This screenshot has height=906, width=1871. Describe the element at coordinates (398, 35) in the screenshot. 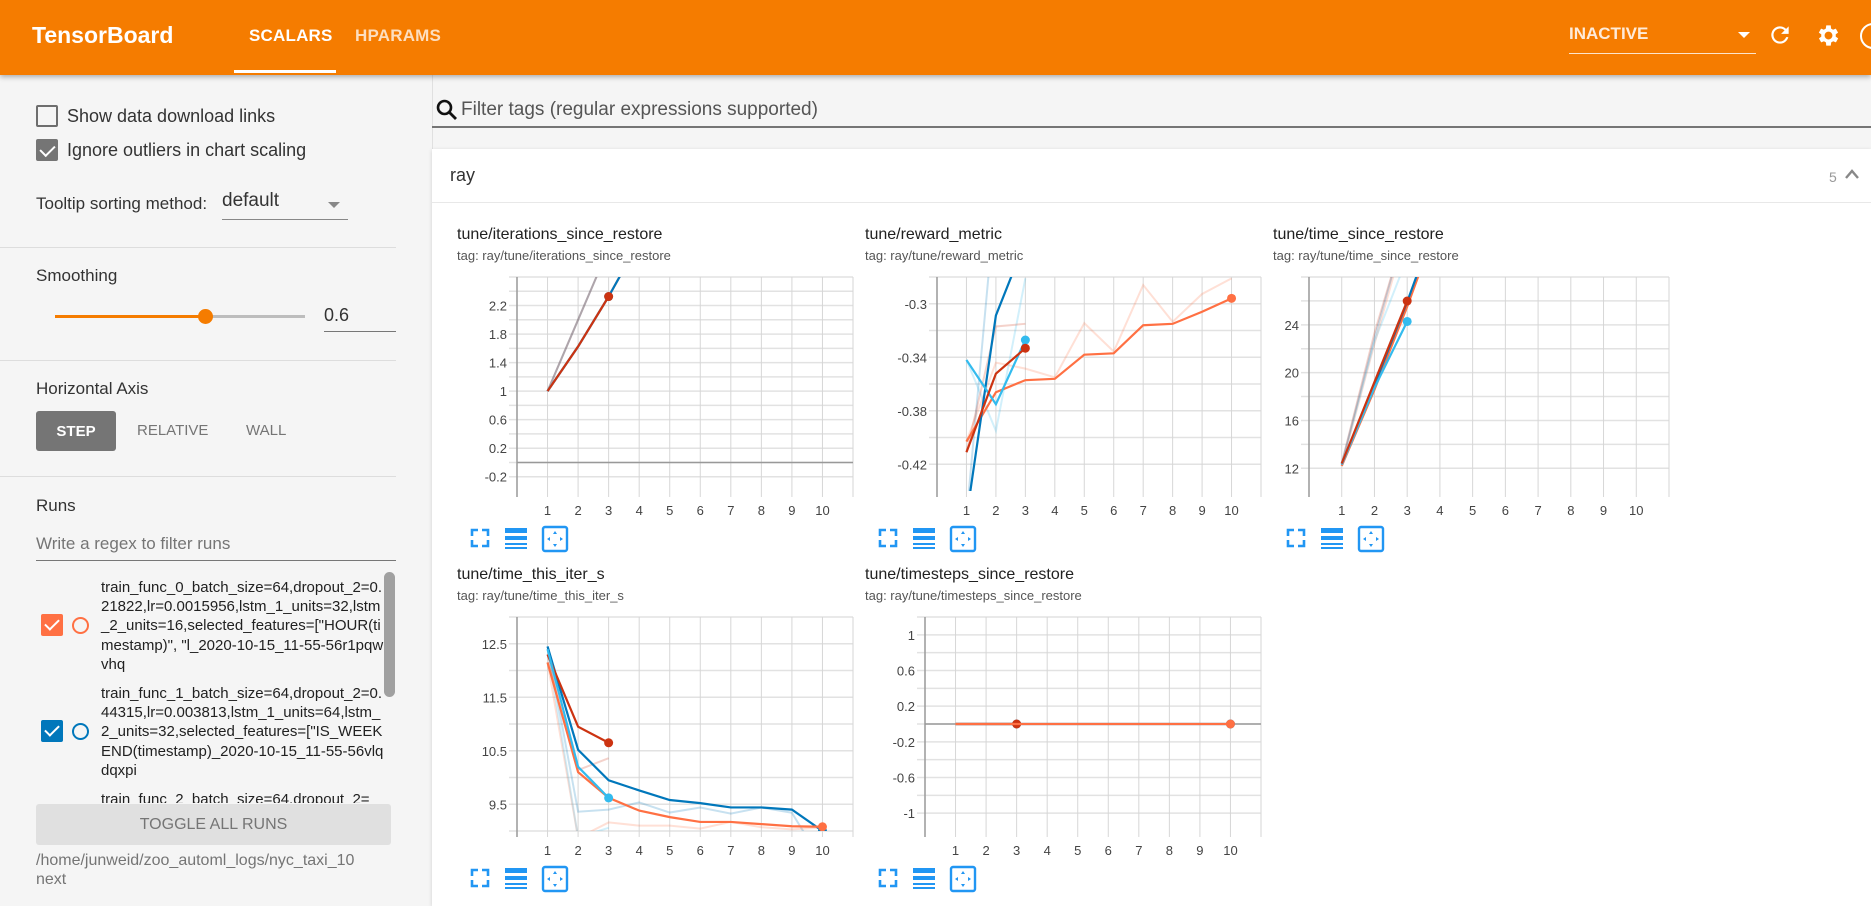

I see `tab-hparams: HPARAMS` at that location.